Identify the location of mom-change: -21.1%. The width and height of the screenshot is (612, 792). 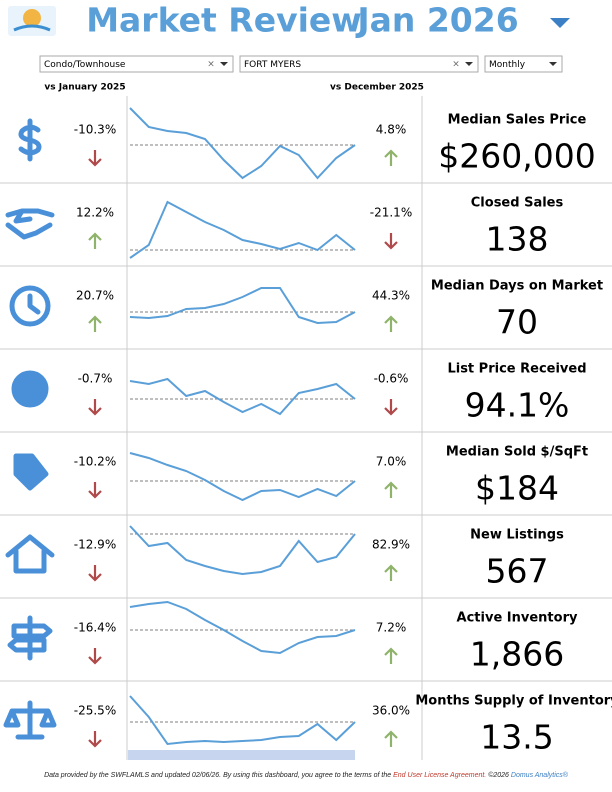
(391, 213).